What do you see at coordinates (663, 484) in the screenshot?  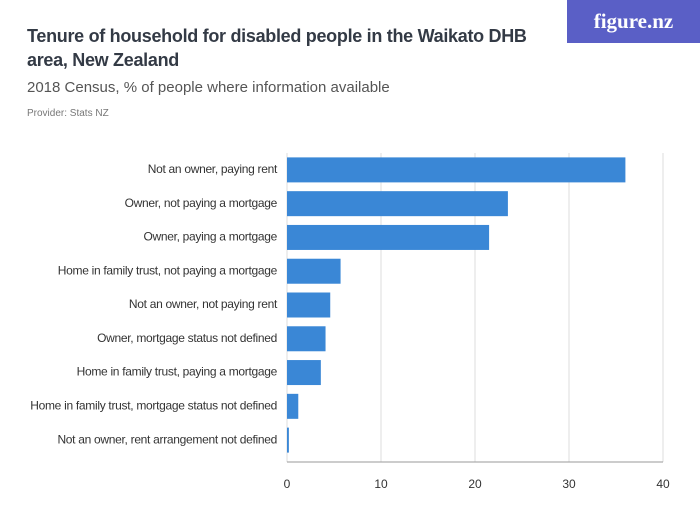 I see `x-tick-label: 40` at bounding box center [663, 484].